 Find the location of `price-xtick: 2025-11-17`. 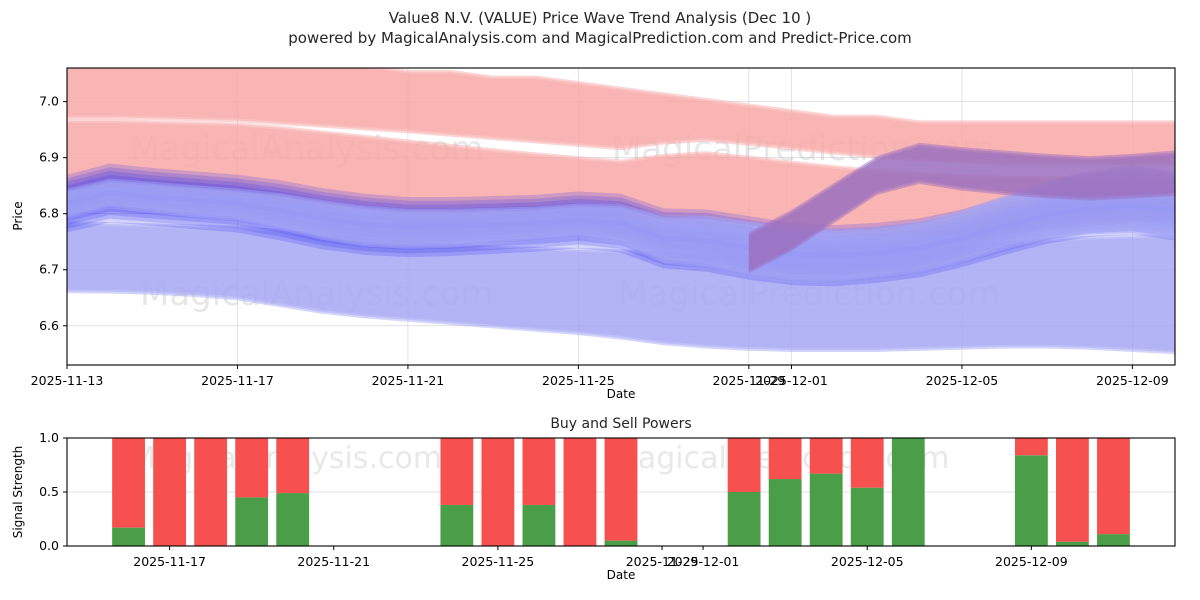

price-xtick: 2025-11-17 is located at coordinates (237, 380).